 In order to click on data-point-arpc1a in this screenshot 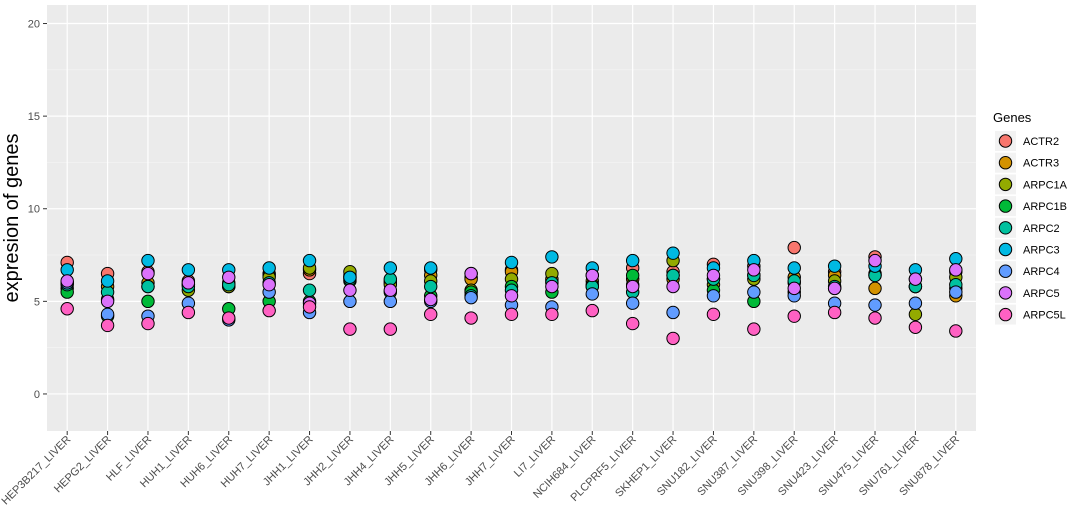, I will do `click(915, 314)`.